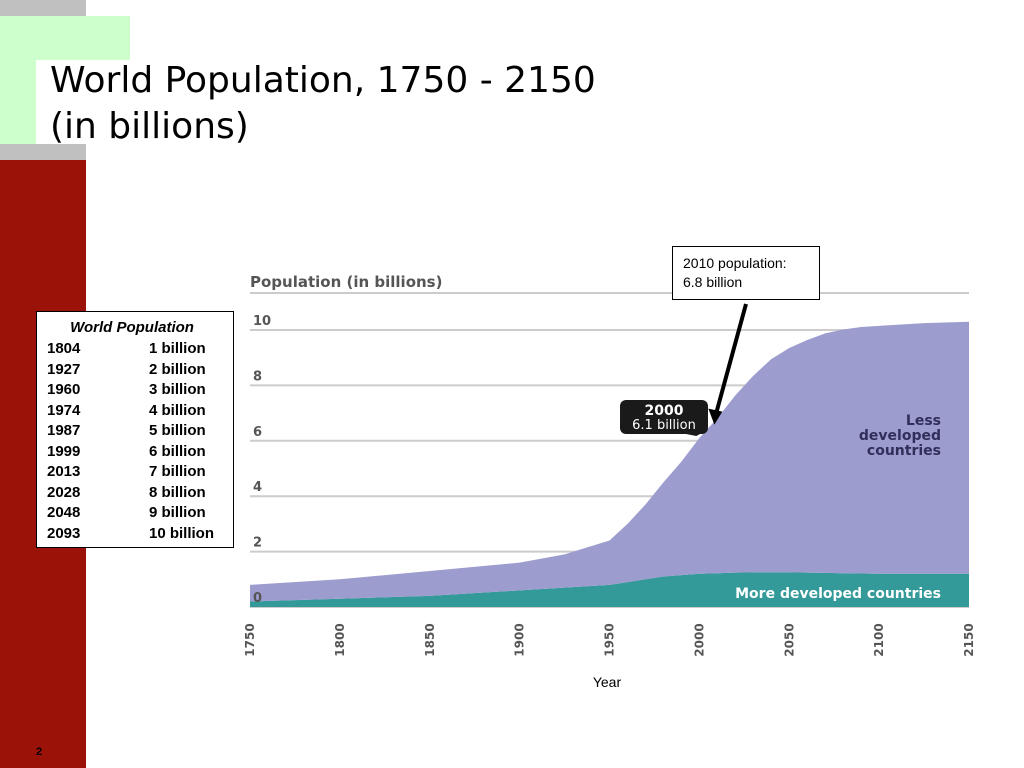  I want to click on callout-line1: 2010 population:, so click(735, 263).